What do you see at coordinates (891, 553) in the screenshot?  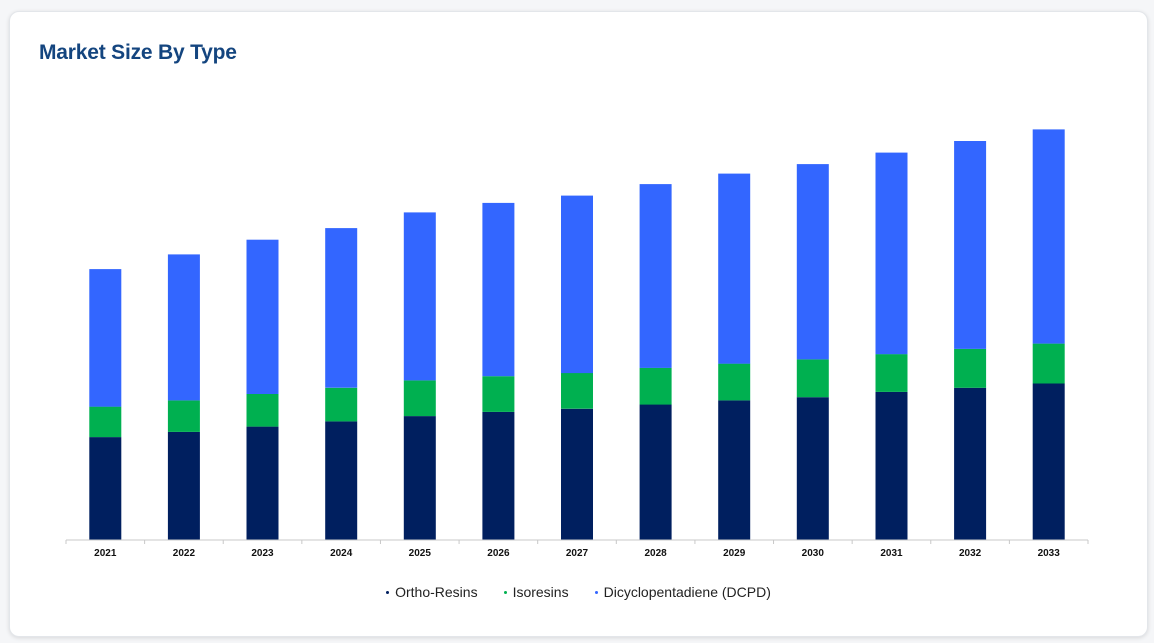 I see `x-tick-label: 2031` at bounding box center [891, 553].